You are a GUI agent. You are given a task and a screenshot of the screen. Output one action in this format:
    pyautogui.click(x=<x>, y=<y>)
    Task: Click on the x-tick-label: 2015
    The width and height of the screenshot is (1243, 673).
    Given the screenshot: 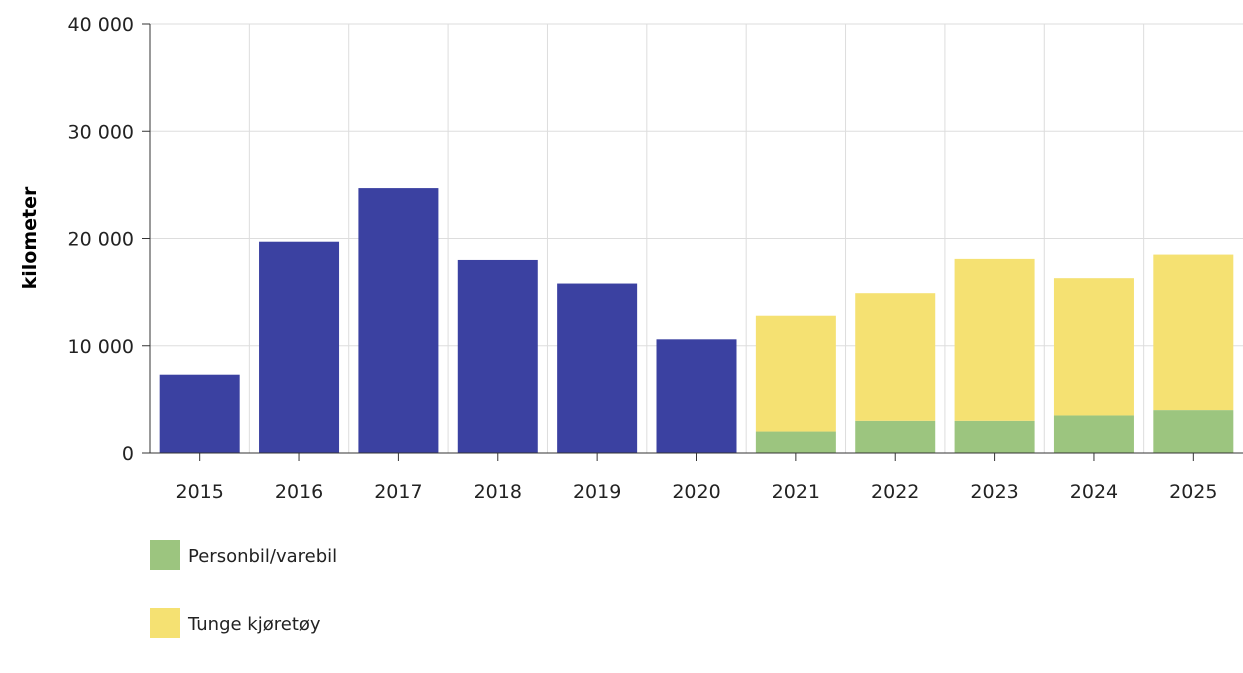 What is the action you would take?
    pyautogui.click(x=200, y=492)
    